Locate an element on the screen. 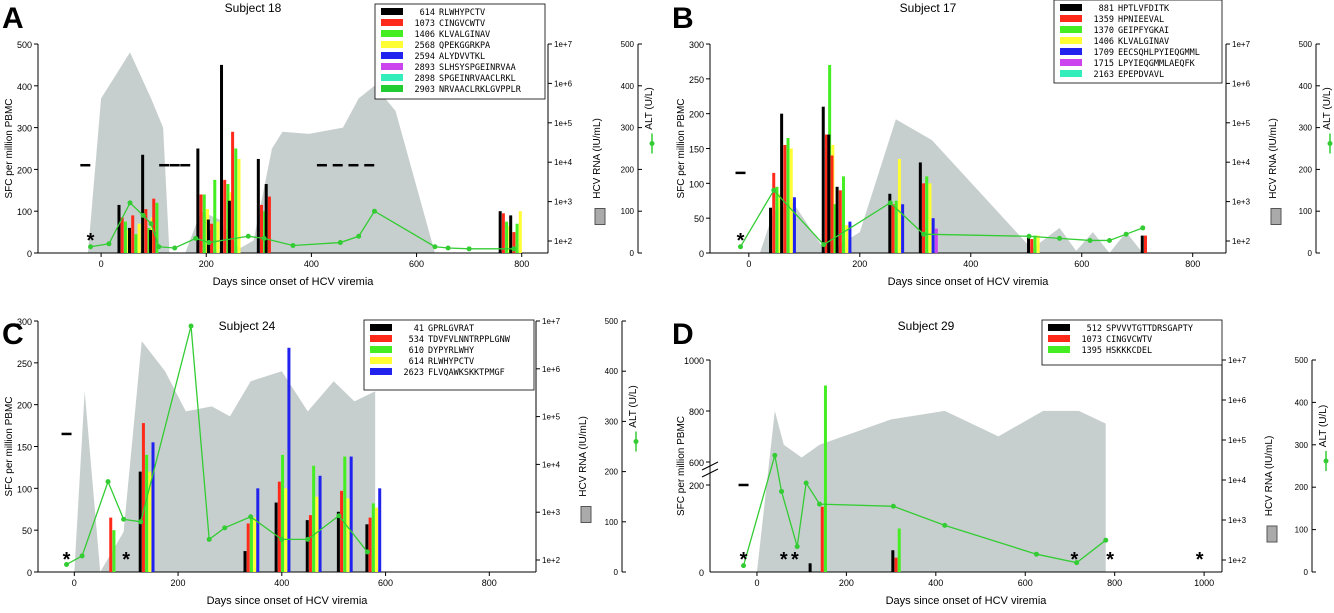  legend-epitope-id: 2893 is located at coordinates (425, 68).